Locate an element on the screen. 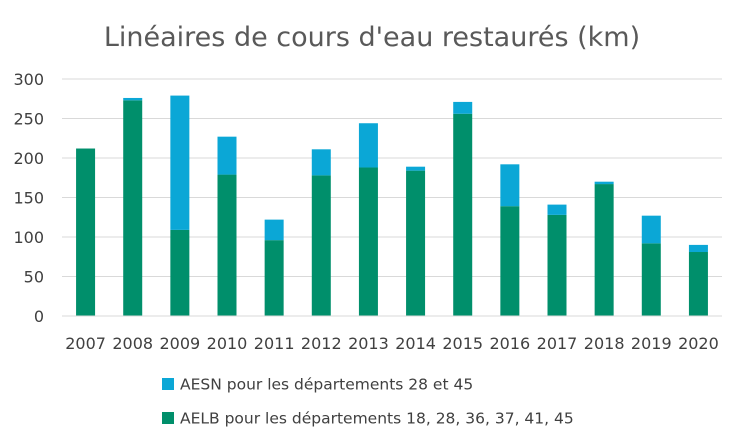  bar-aelb-2010 is located at coordinates (227, 245).